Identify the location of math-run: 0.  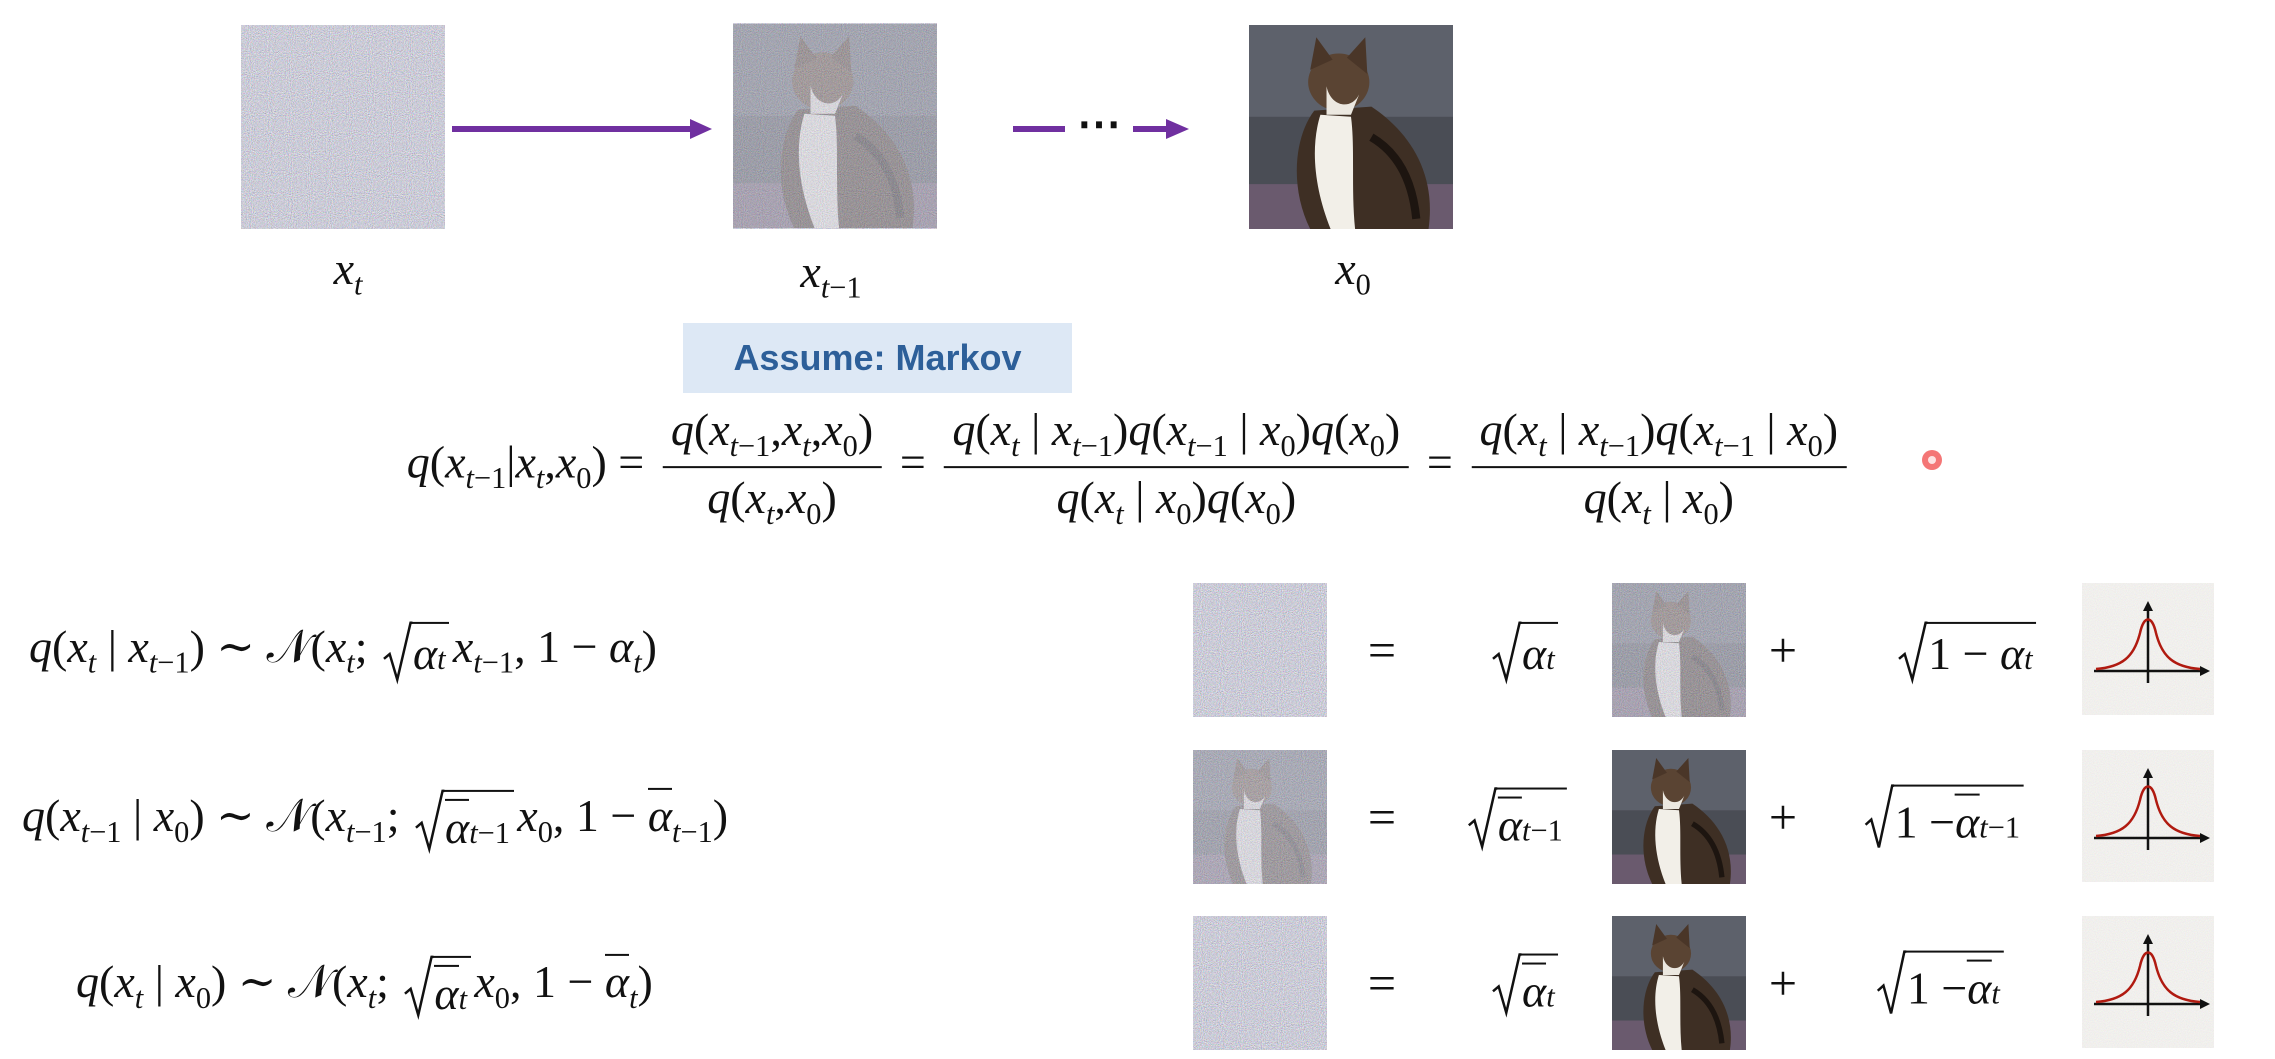
(203, 997).